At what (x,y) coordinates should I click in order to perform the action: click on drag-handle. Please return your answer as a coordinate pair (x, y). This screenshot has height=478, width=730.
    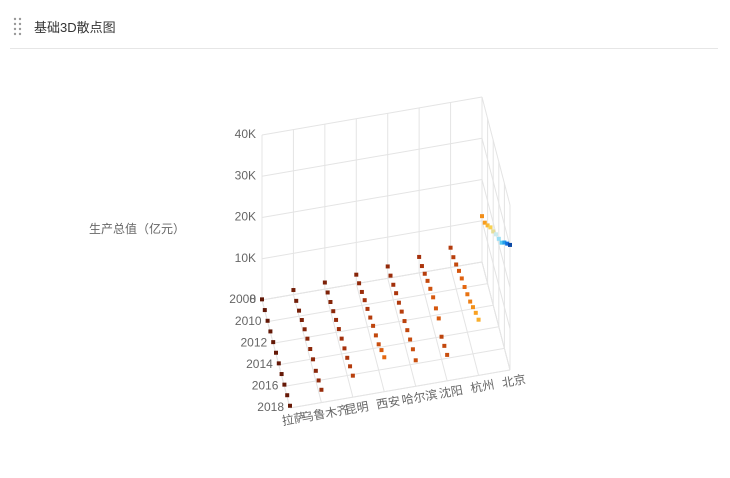
    Looking at the image, I should click on (18, 26).